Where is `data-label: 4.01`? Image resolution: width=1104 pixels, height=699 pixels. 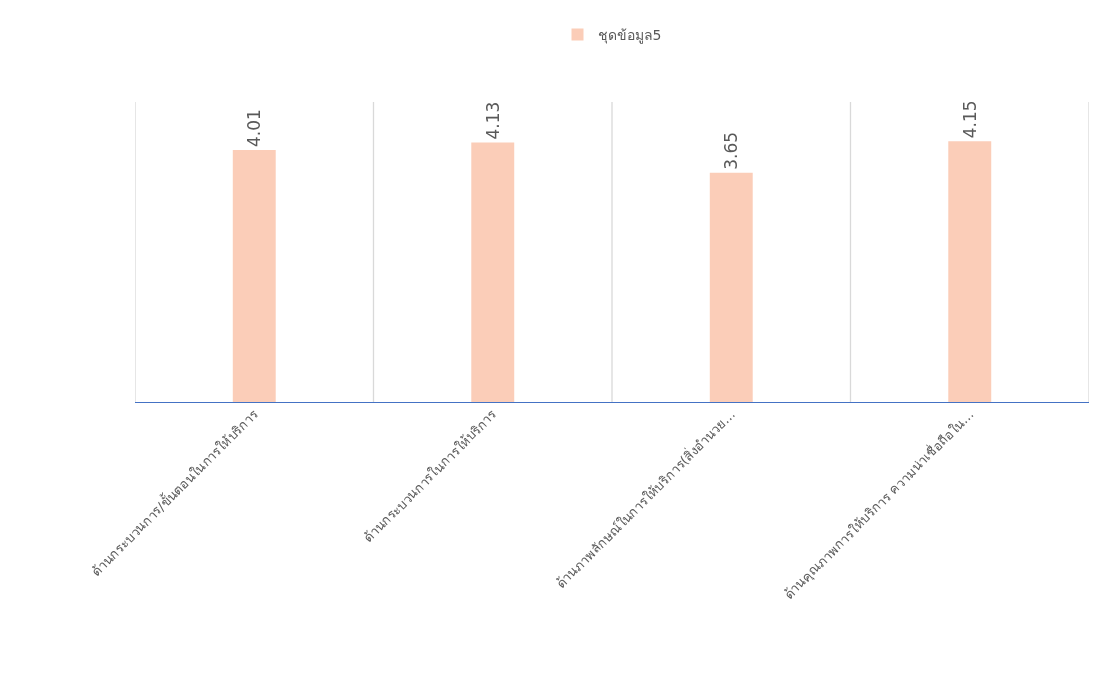
data-label: 4.01 is located at coordinates (254, 128).